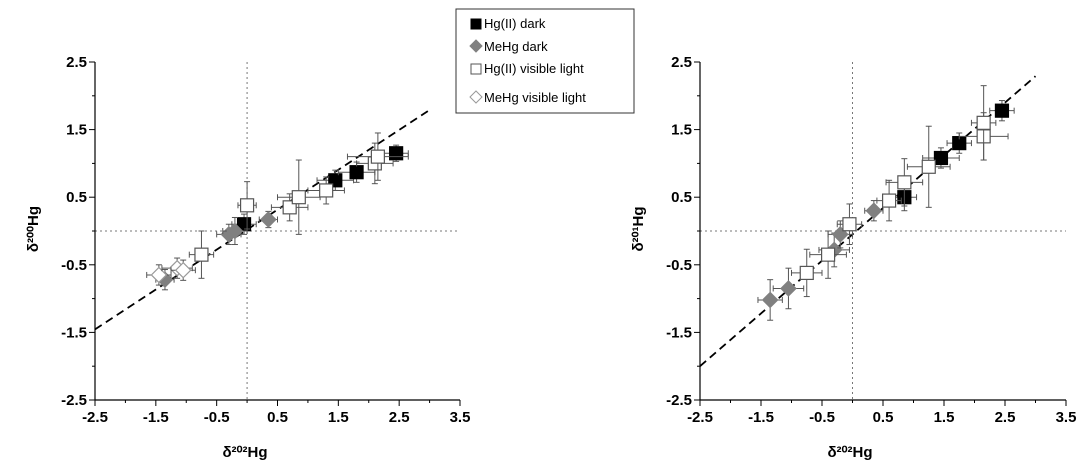 The height and width of the screenshot is (461, 1081). I want to click on legend-box, so click(545, 61).